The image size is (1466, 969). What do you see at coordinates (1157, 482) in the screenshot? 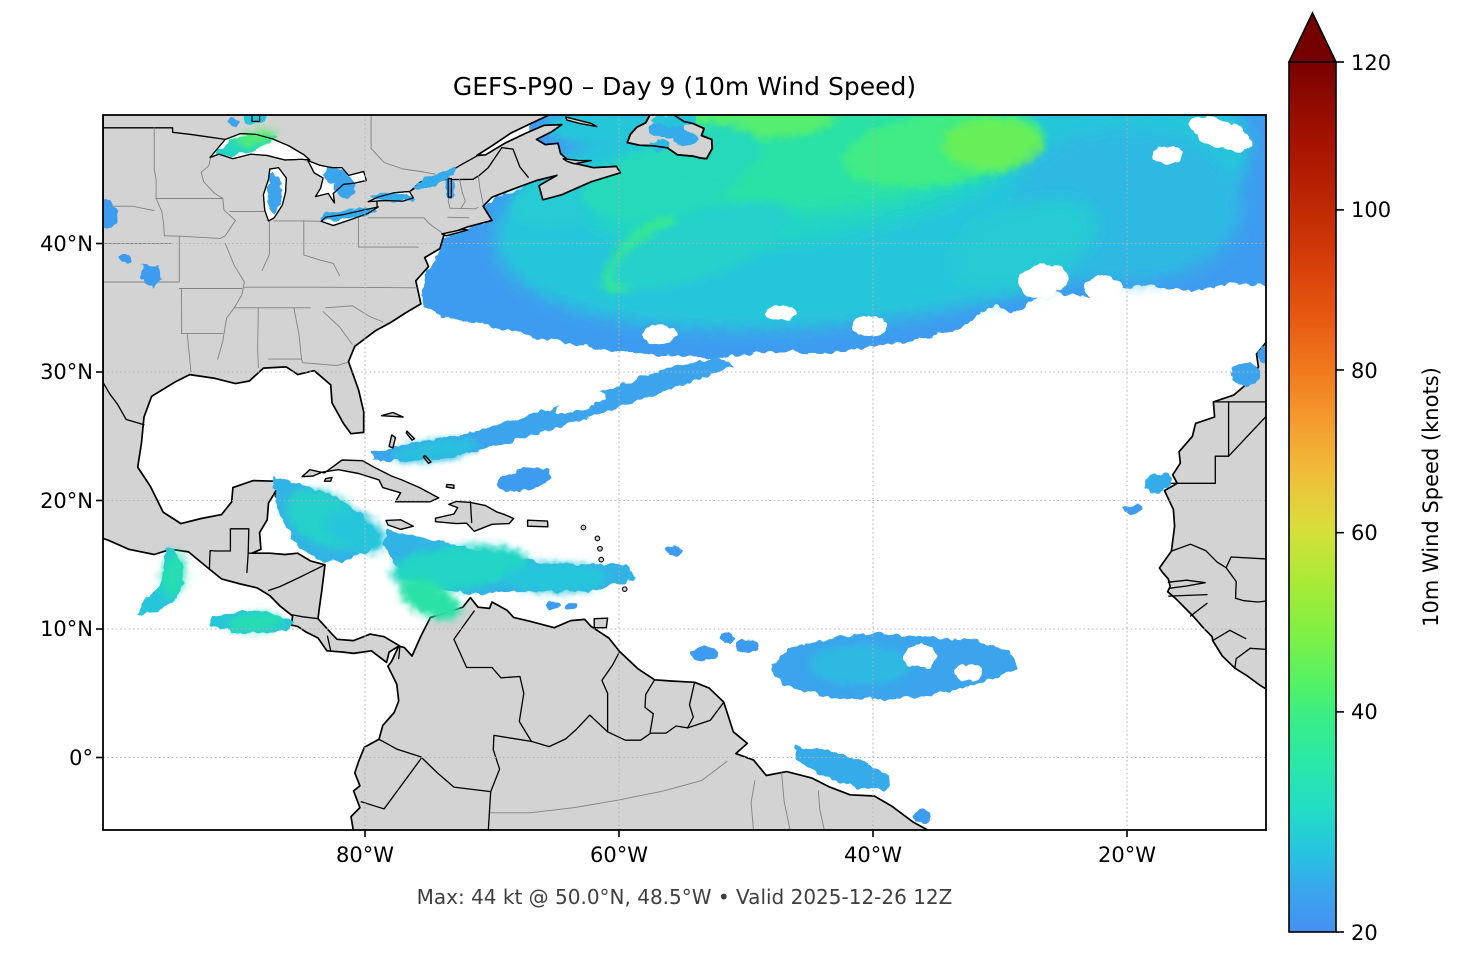
I see `wind-feature-wsahara-patch` at bounding box center [1157, 482].